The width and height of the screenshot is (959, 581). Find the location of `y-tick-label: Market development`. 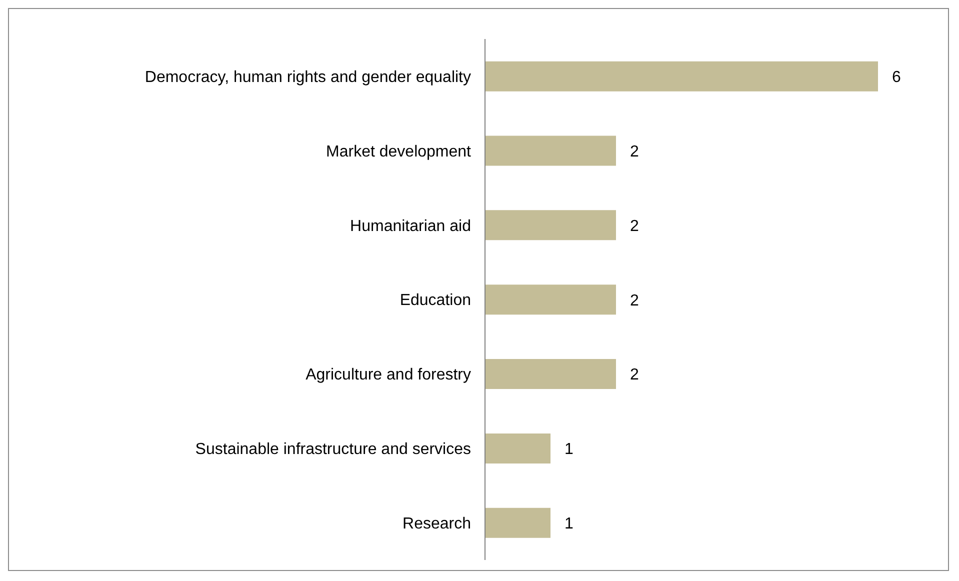

y-tick-label: Market development is located at coordinates (399, 151).